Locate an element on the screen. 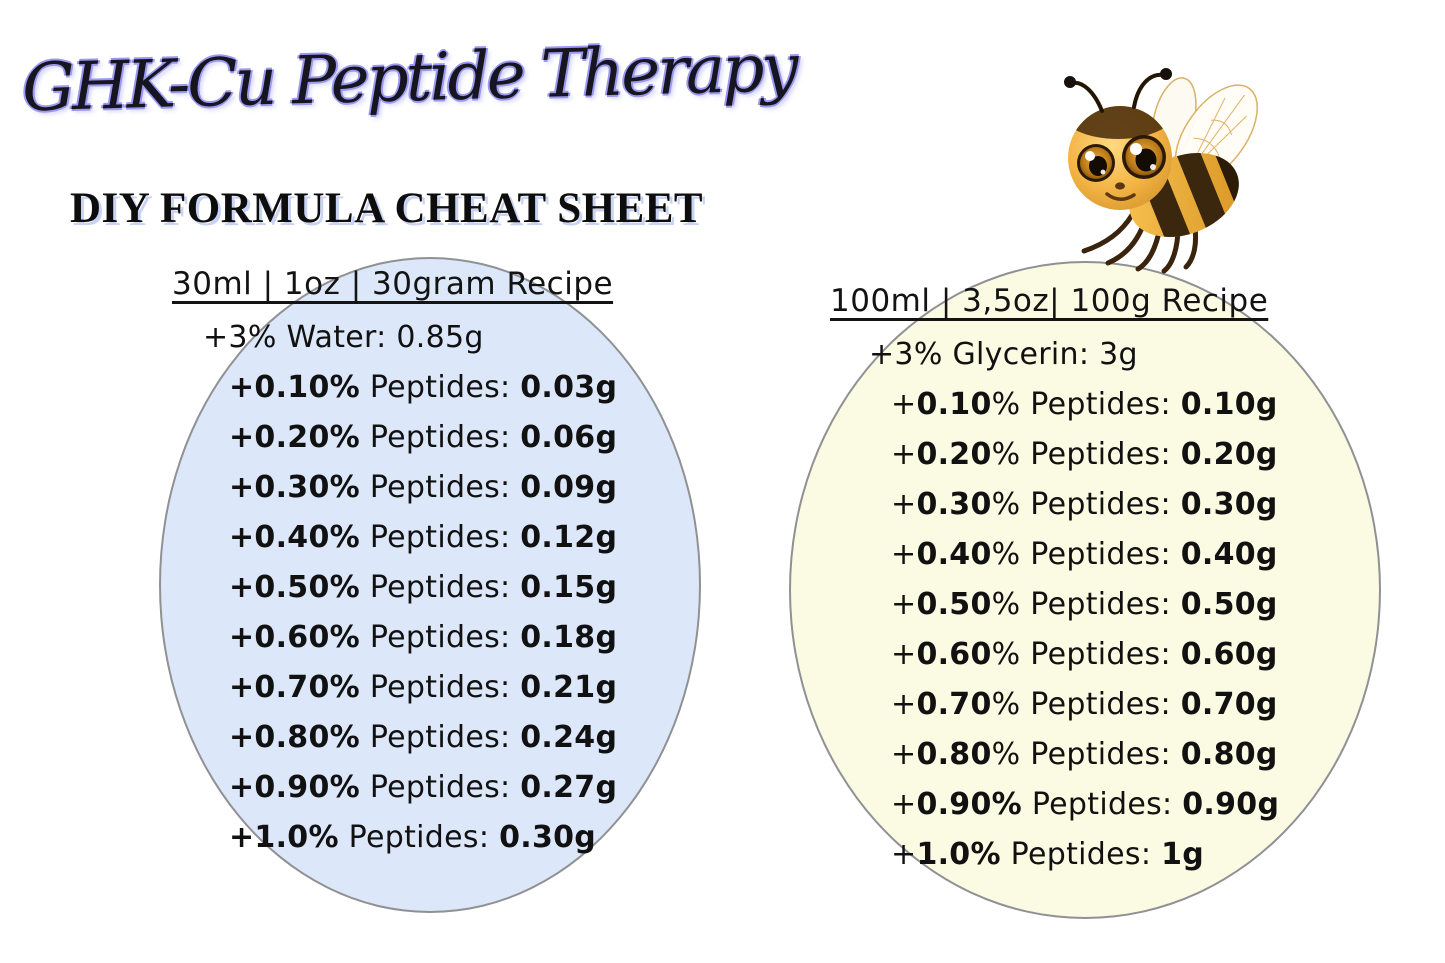  row-value: 3g is located at coordinates (1118, 354).